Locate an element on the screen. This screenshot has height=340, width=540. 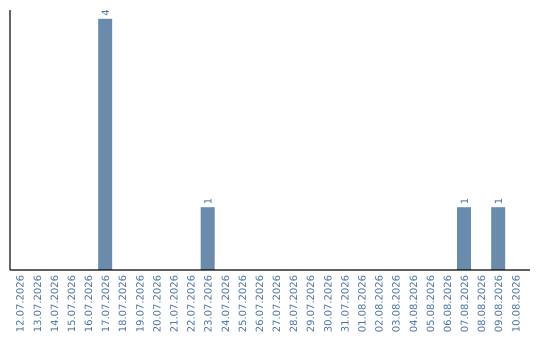
x-tick-label: 20.07.2026 is located at coordinates (158, 303).